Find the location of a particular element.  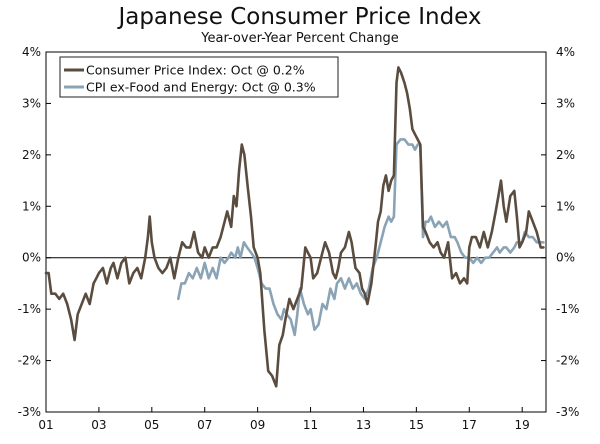

legend-label-core: CPI ex-Food and Energy: Oct @ 0.3% is located at coordinates (201, 87).